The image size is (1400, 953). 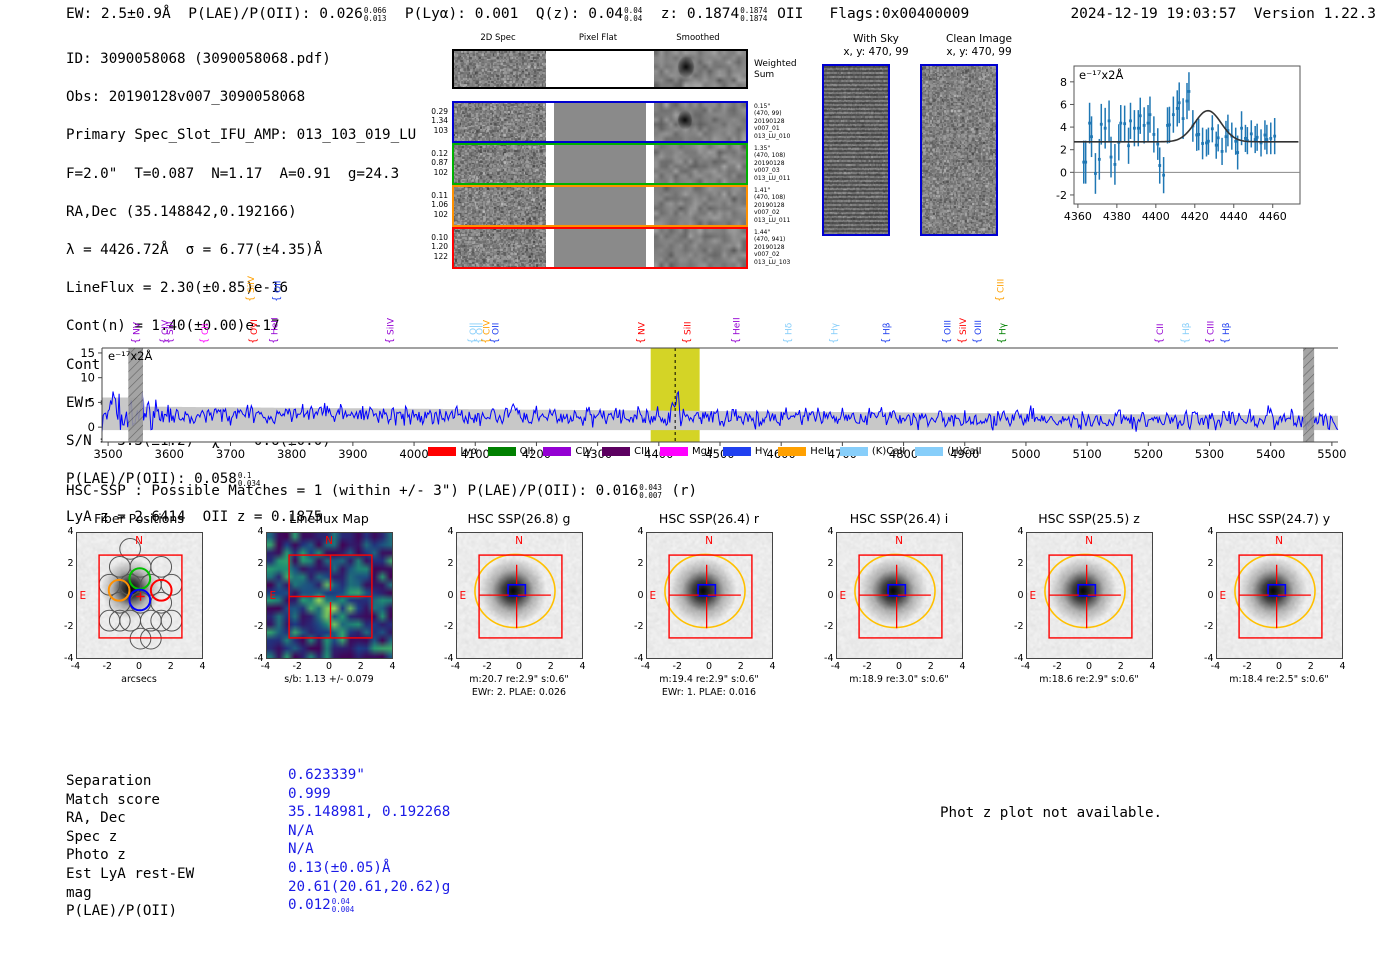 I want to click on header-plae-value: 0.026, so click(x=341, y=14).